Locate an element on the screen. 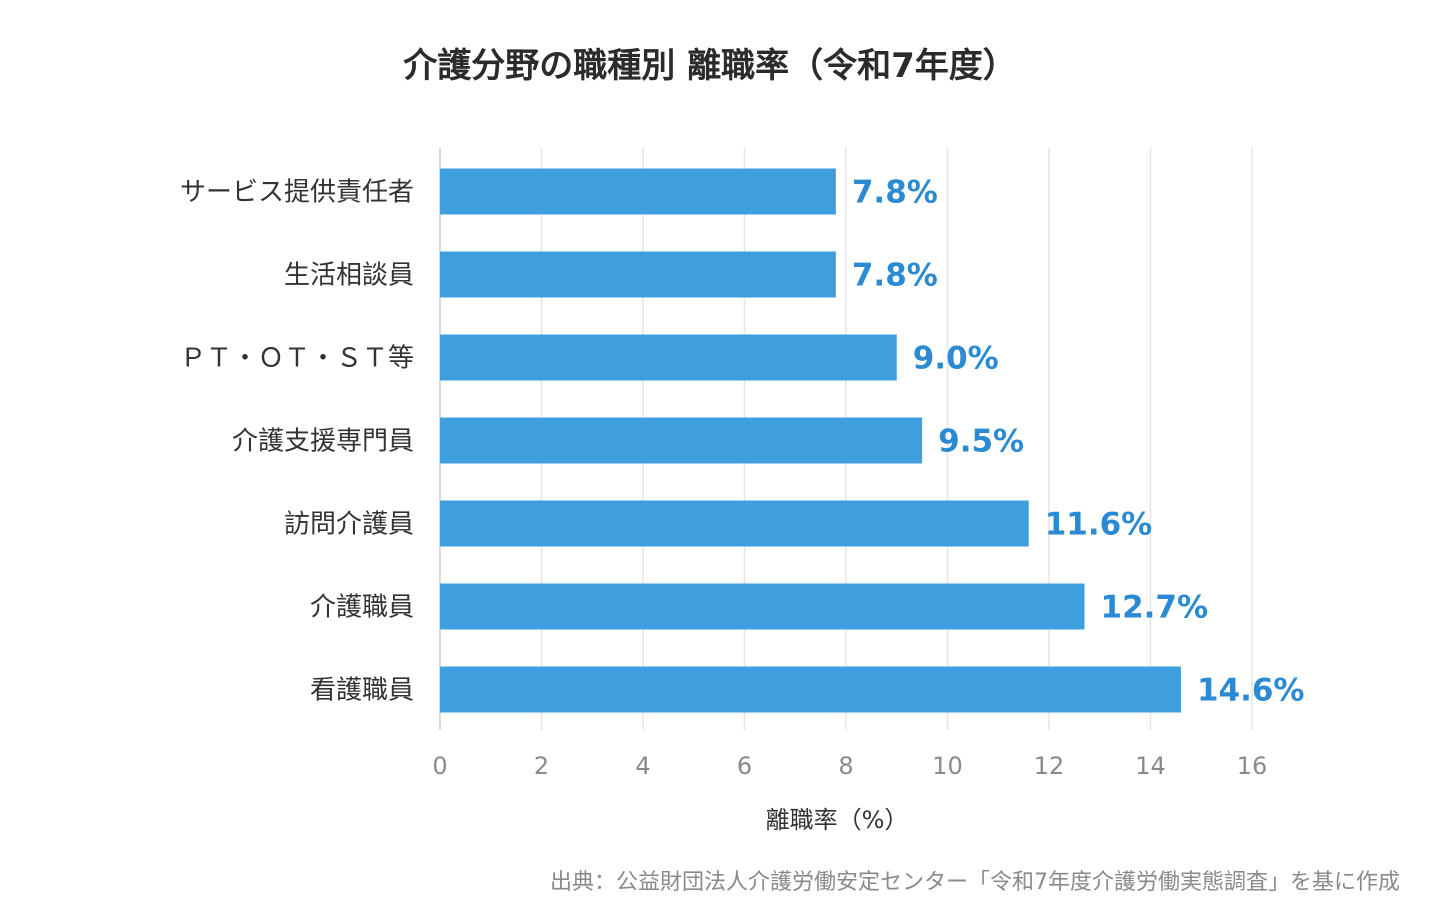  x-axis-title: 離職率（%） is located at coordinates (837, 820).